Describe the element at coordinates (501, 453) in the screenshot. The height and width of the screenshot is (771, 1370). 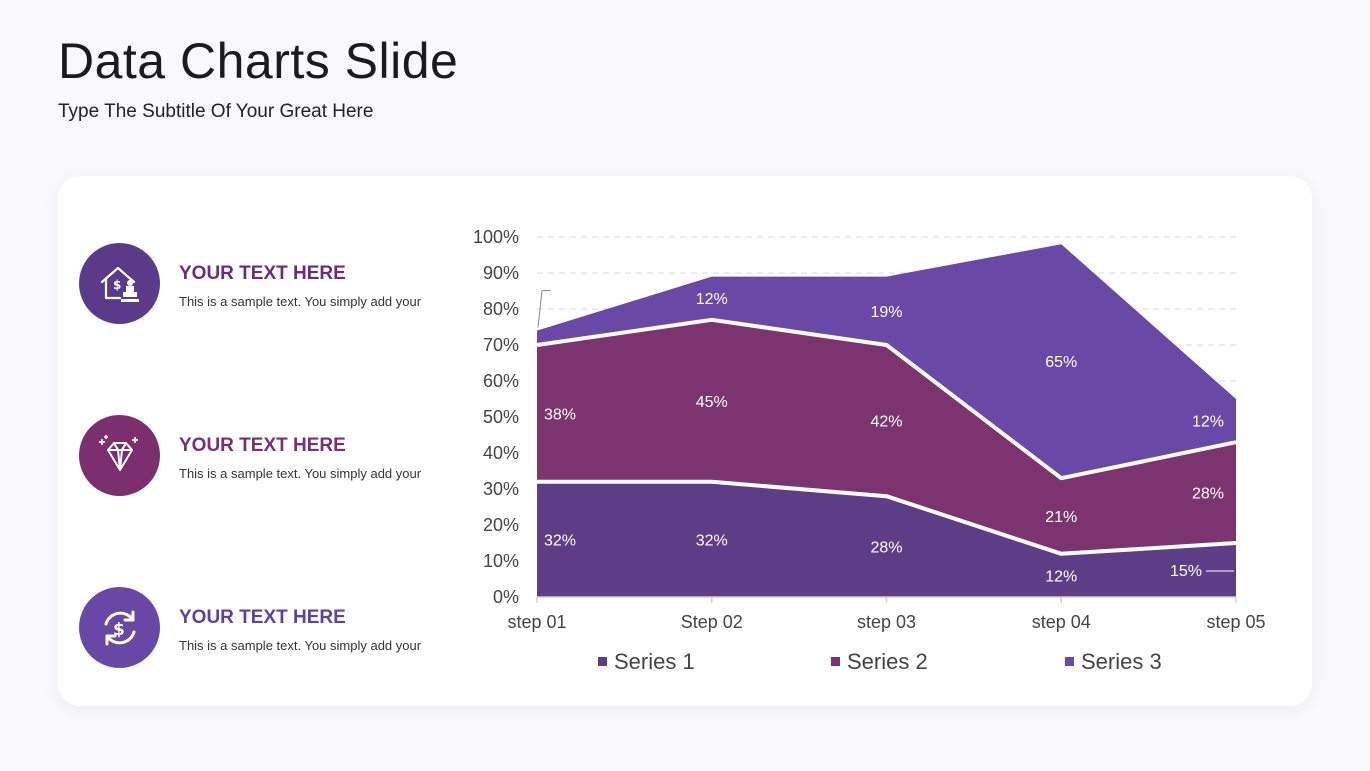
I see `y-tick-label: 40%` at that location.